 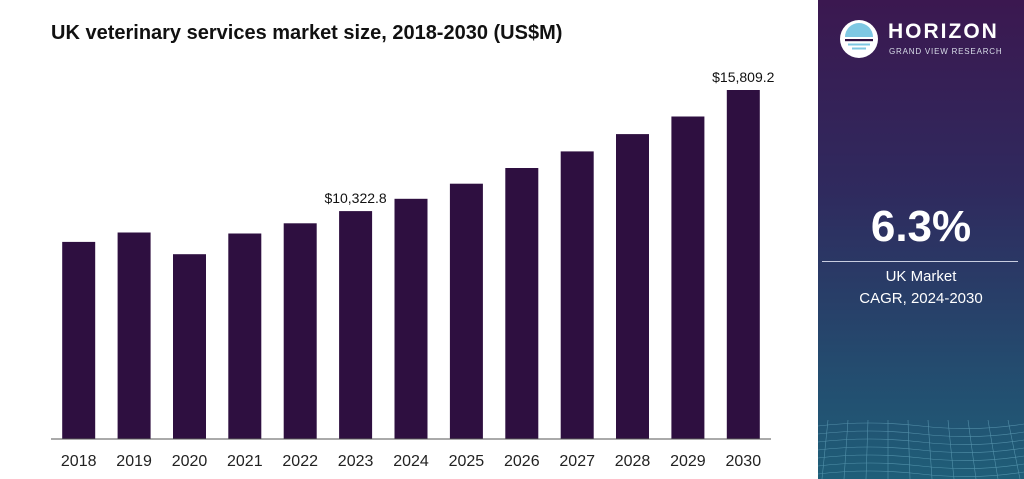 I want to click on bar-2021, so click(x=245, y=336).